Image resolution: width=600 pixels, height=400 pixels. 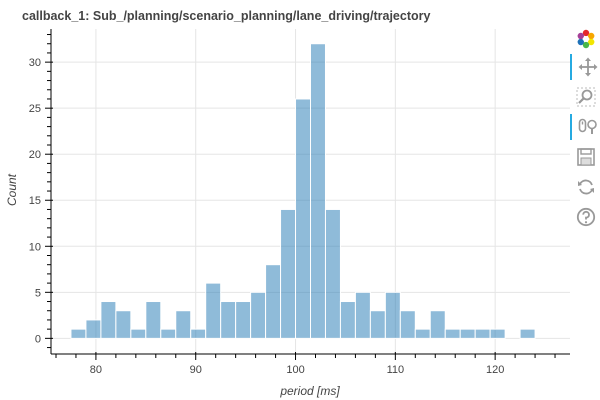 I want to click on box-zoom-tool-button, so click(x=585, y=97).